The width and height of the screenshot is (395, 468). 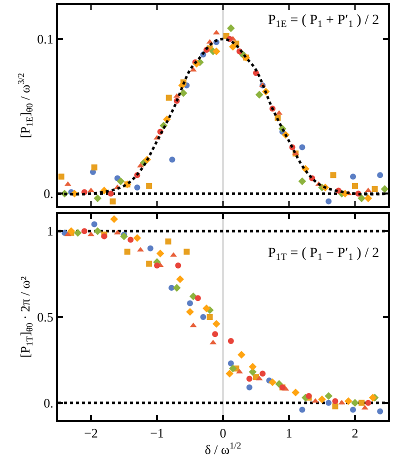 I want to click on x-tick-label: −1, so click(x=157, y=433).